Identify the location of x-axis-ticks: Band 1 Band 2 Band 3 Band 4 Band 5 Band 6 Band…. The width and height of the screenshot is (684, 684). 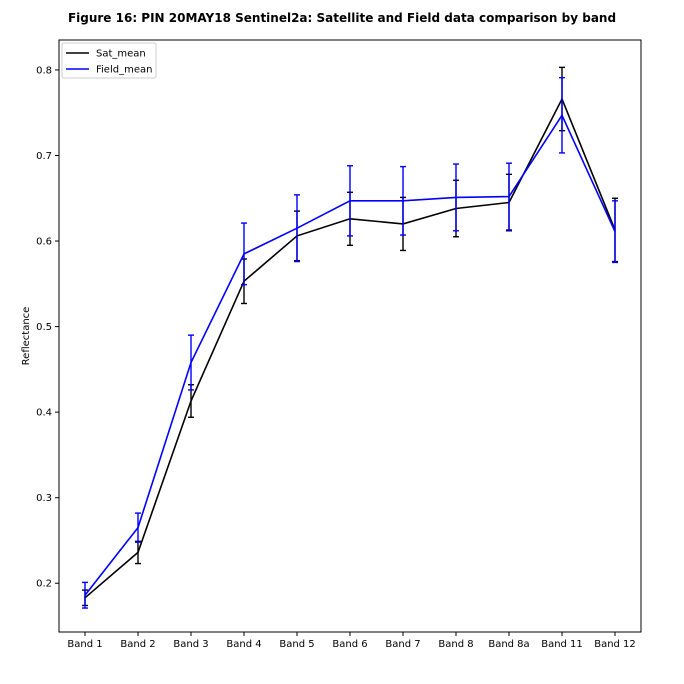
(351, 641).